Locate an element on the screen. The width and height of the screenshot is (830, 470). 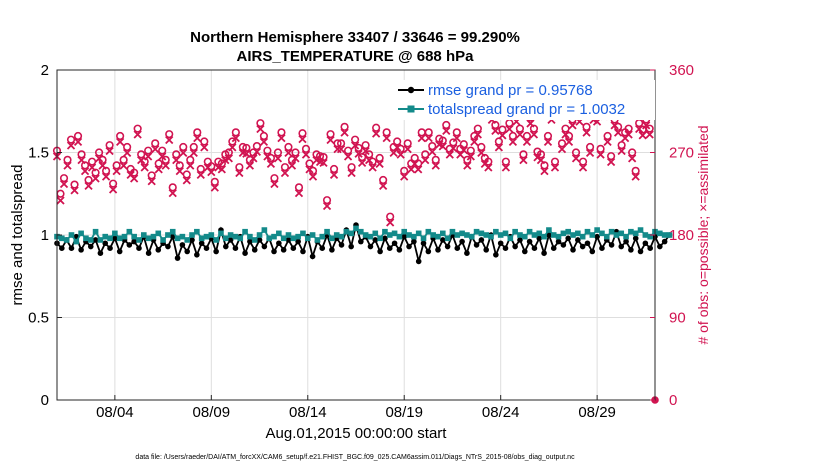
y2-tick-label: 360 is located at coordinates (681, 70).